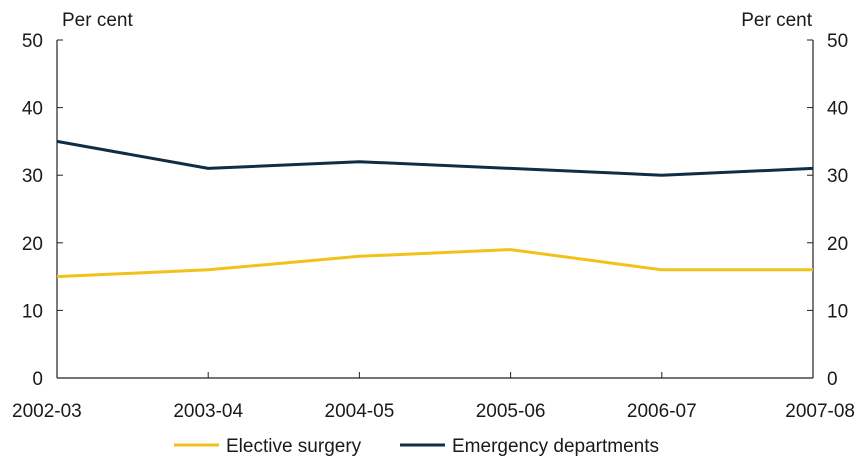 The height and width of the screenshot is (459, 866). I want to click on y-tick-label-right: 20, so click(837, 244).